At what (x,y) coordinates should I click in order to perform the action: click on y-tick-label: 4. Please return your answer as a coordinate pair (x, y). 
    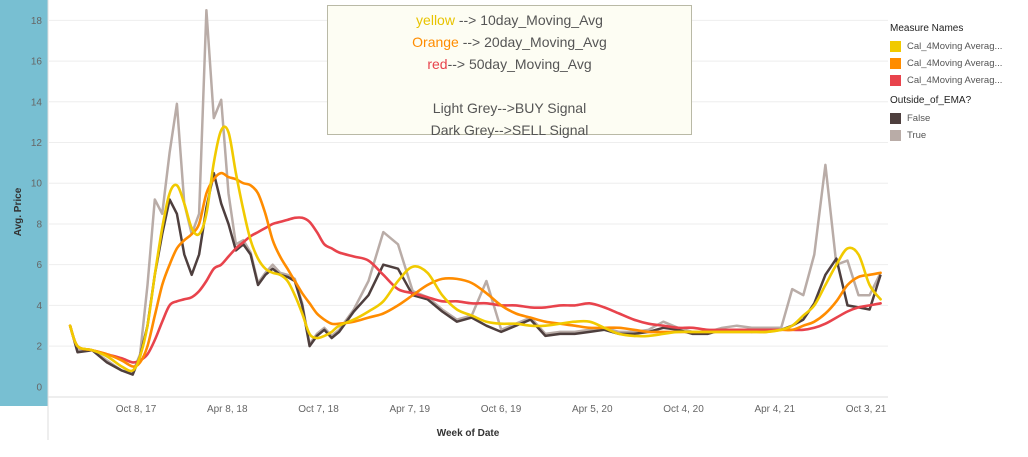
    Looking at the image, I should click on (39, 306).